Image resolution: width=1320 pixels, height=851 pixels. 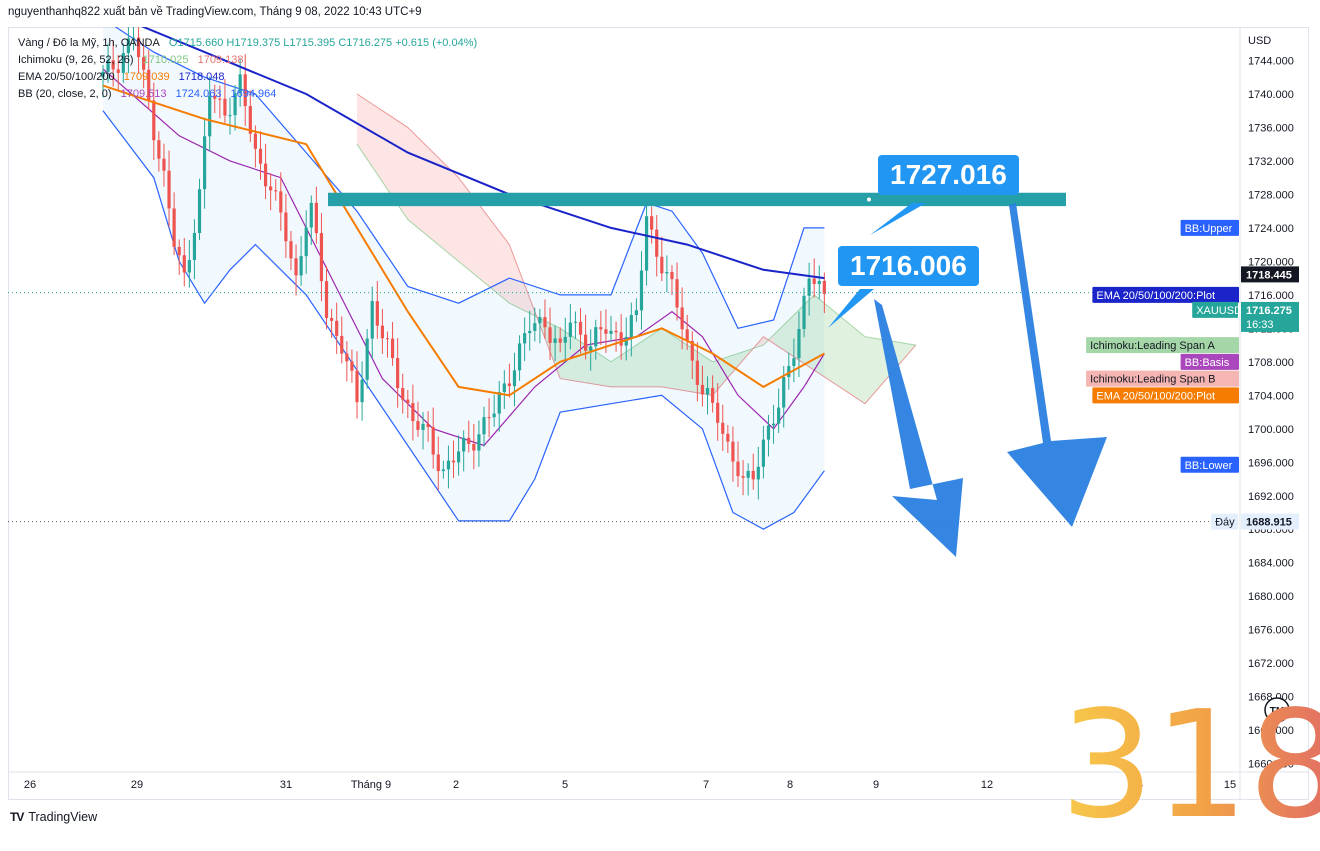 What do you see at coordinates (1271, 664) in the screenshot?
I see `price-tick-label: 1672.000` at bounding box center [1271, 664].